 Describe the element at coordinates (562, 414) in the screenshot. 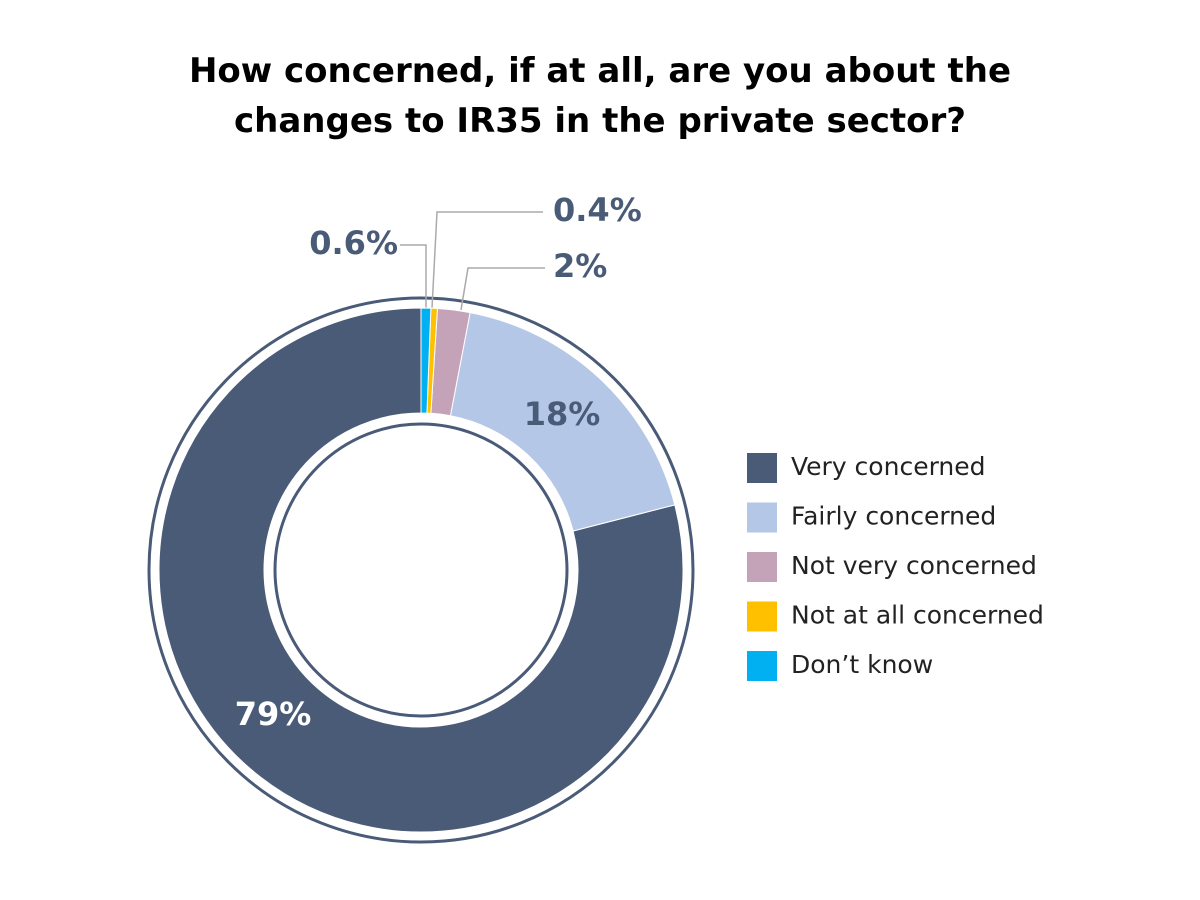

I see `data-label: 18%` at that location.